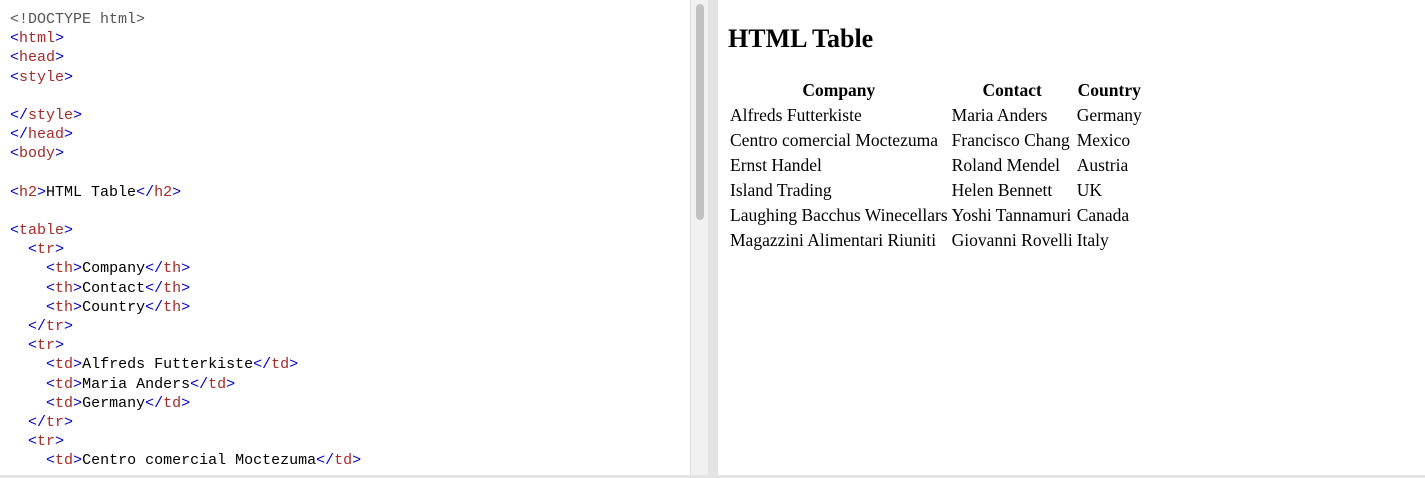  I want to click on code-line: <body>, so click(185, 153).